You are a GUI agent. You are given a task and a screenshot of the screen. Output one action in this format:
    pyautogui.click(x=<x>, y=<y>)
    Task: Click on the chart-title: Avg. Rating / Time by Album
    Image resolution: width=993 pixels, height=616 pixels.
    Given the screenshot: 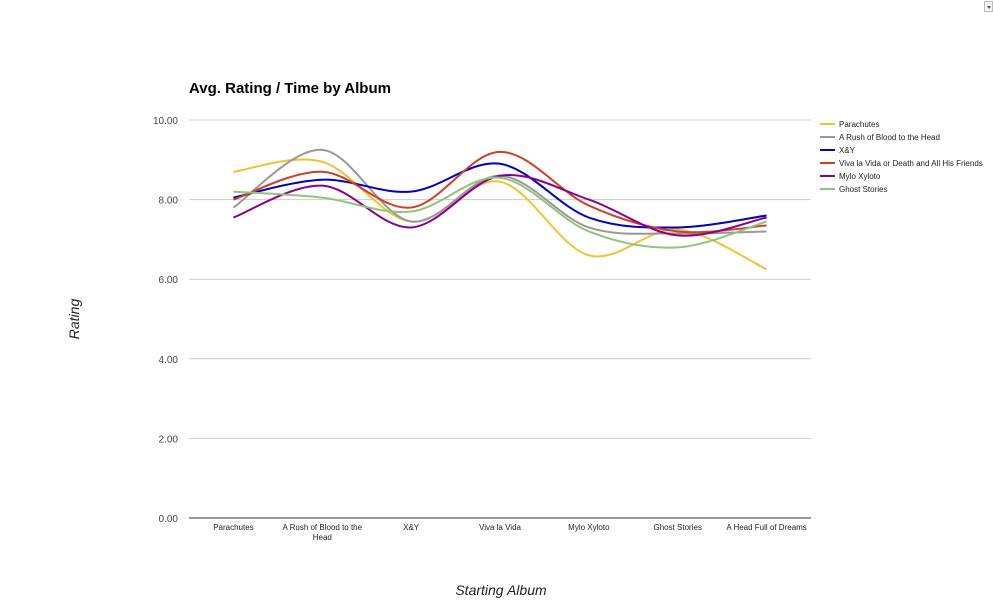 What is the action you would take?
    pyautogui.click(x=290, y=88)
    